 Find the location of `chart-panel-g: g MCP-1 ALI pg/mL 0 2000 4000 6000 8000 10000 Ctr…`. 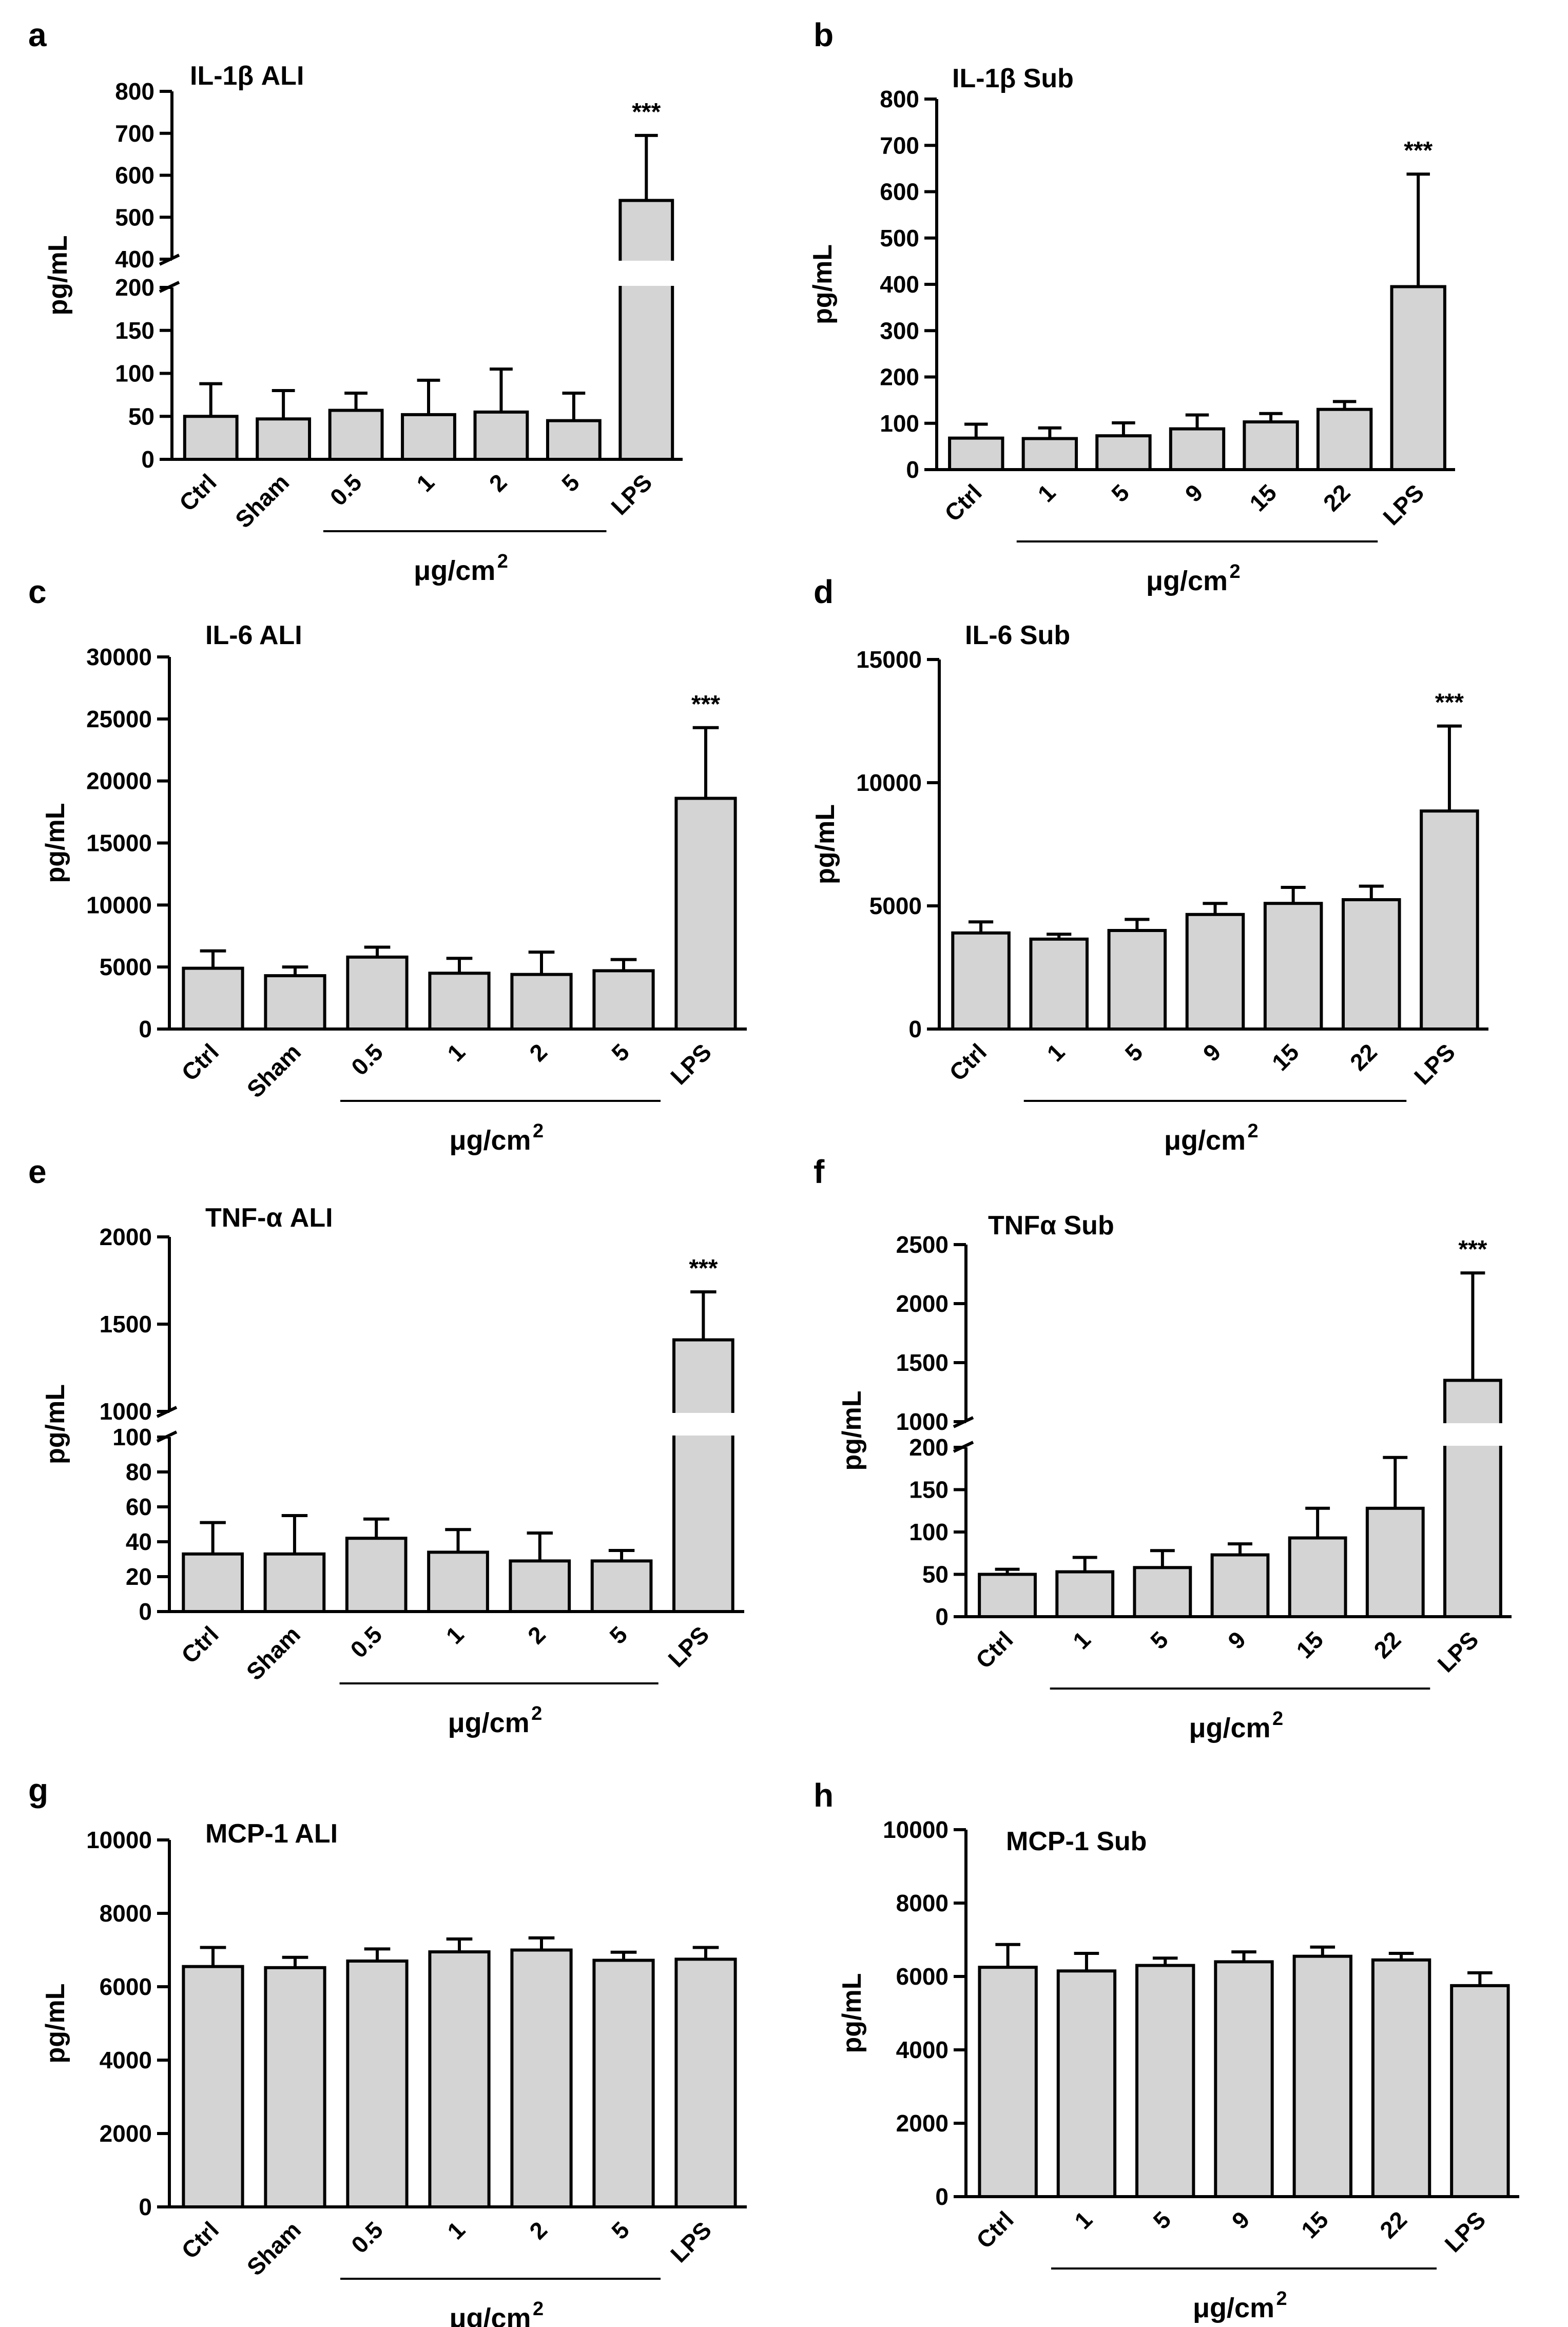

chart-panel-g: g MCP-1 ALI pg/mL 0 2000 4000 6000 8000 10000 Ctr… is located at coordinates (387, 2049).